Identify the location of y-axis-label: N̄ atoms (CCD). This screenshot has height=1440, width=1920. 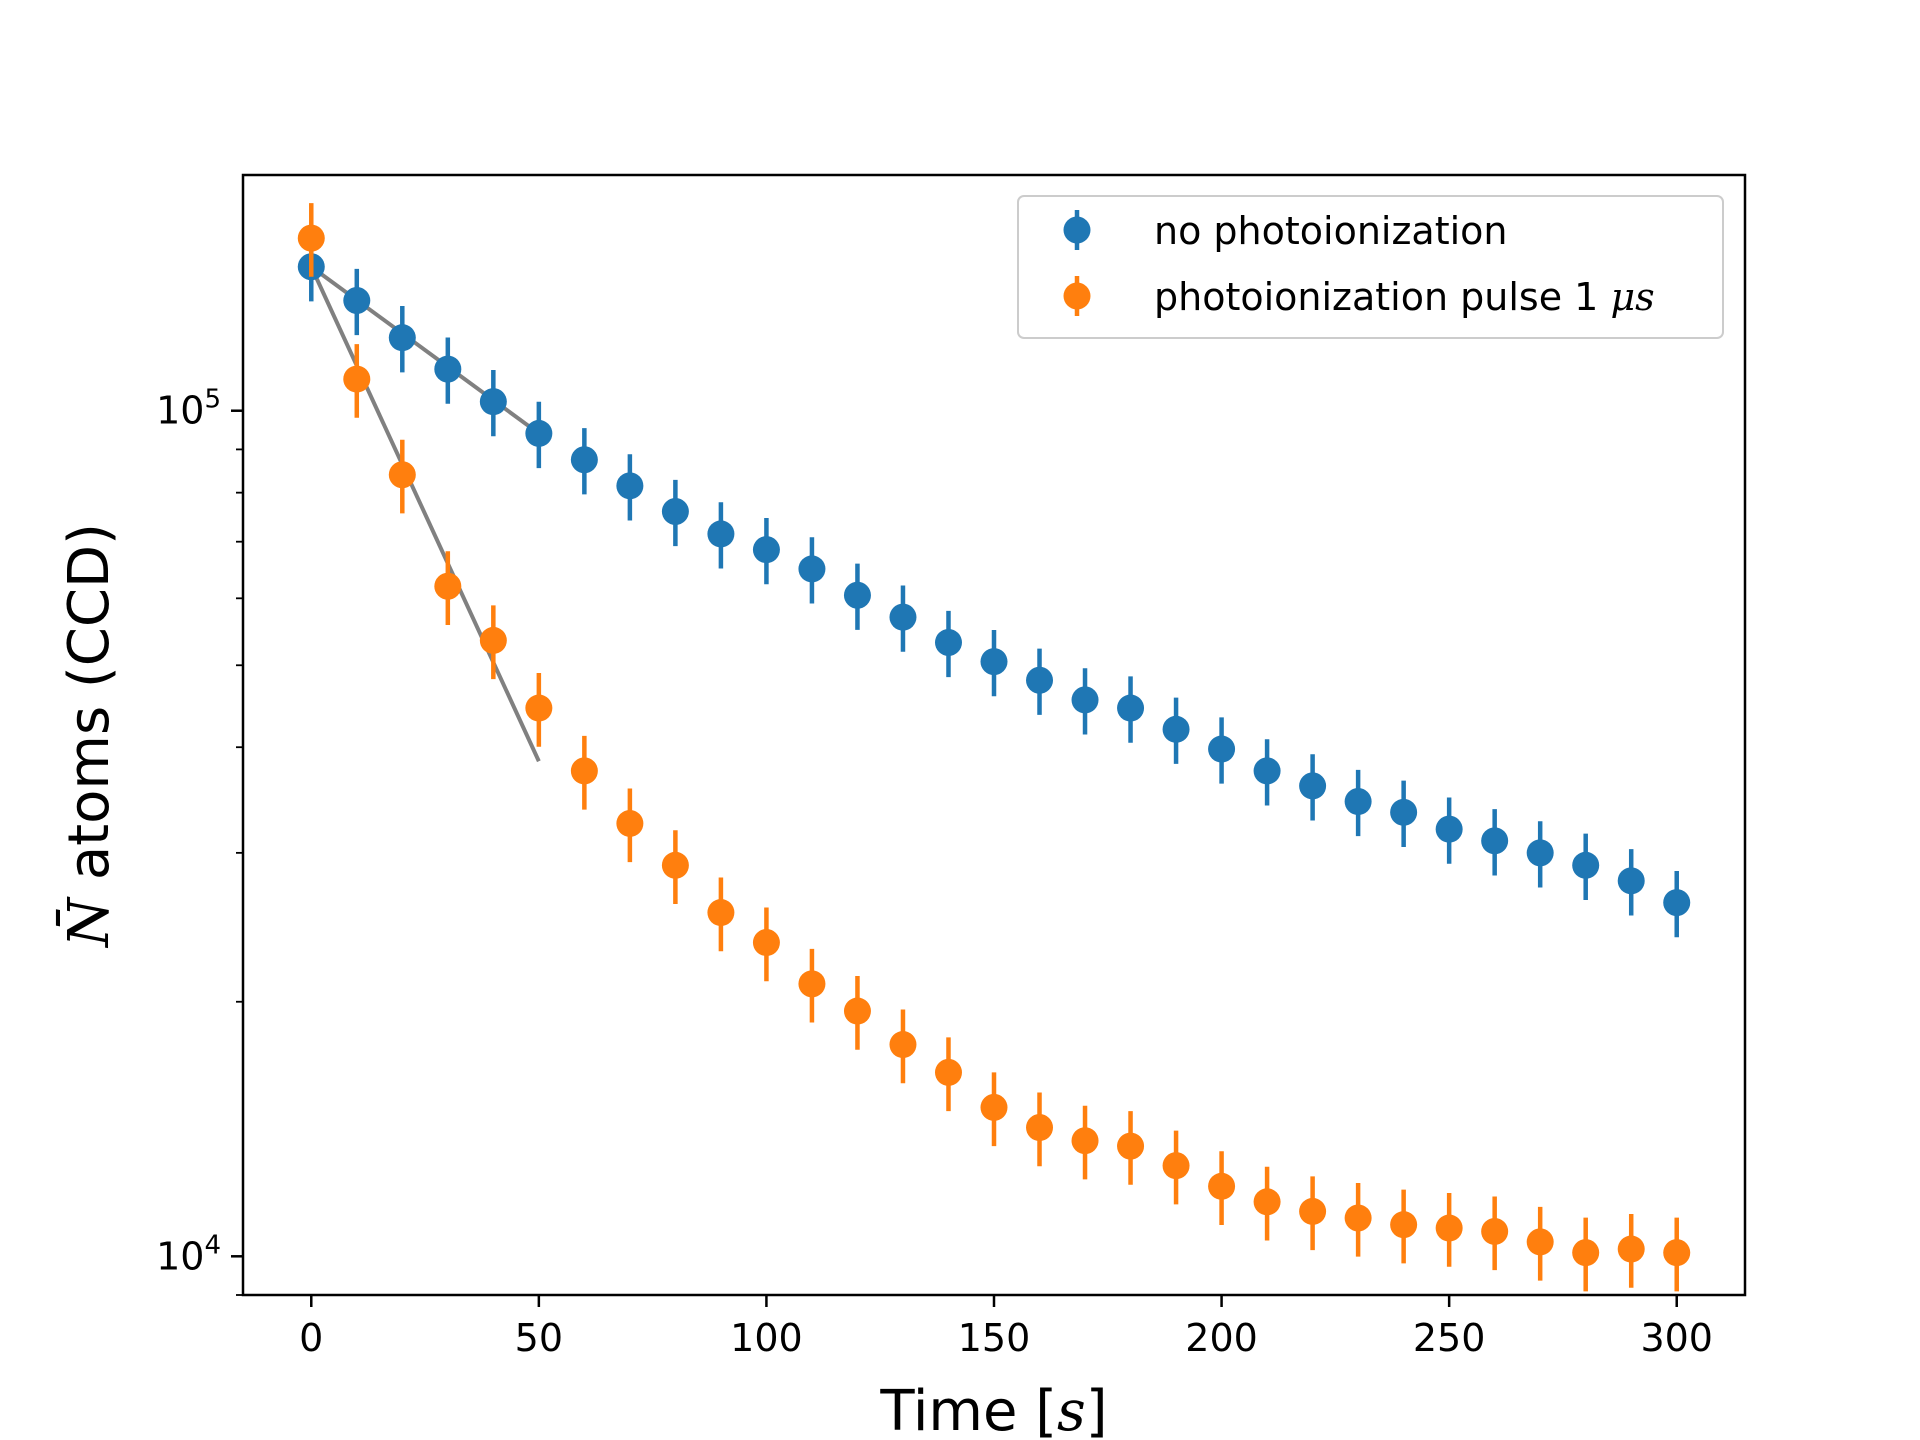
(88, 736).